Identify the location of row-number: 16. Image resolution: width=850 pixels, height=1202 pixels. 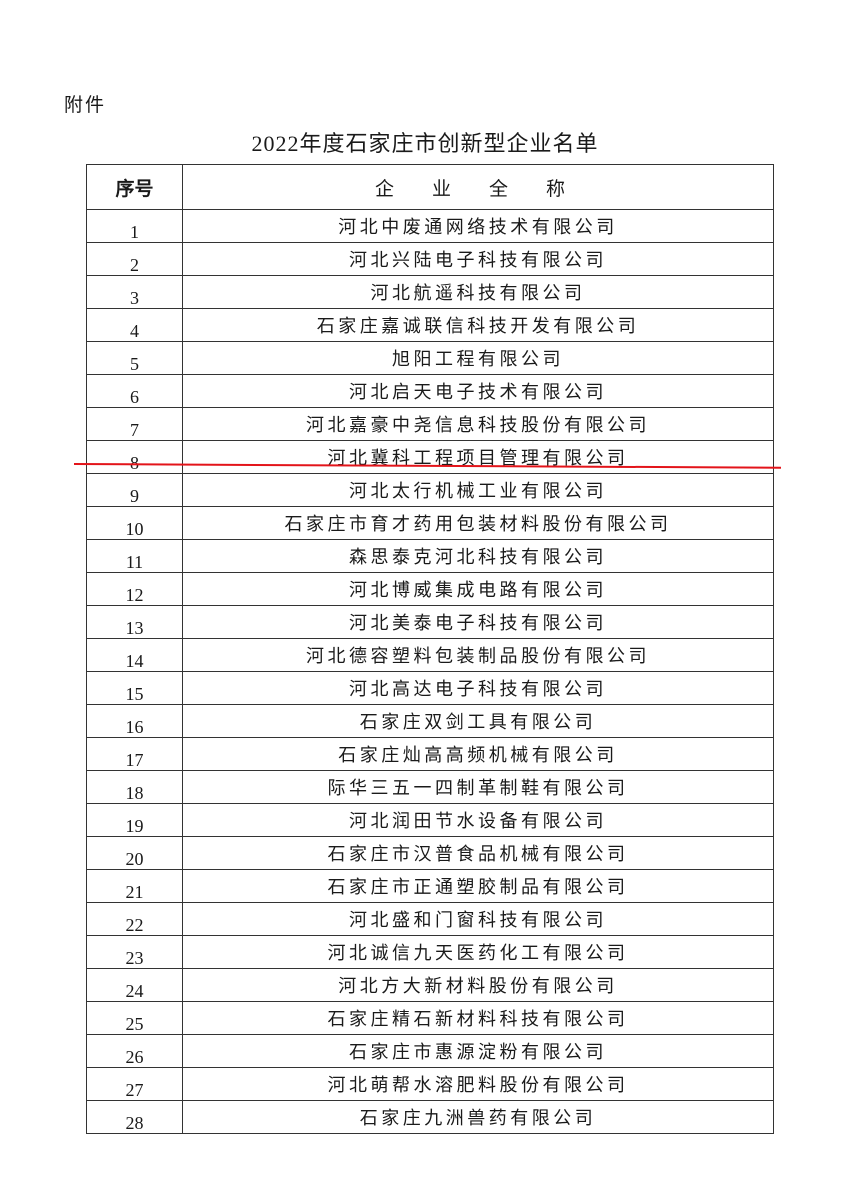
(134, 721).